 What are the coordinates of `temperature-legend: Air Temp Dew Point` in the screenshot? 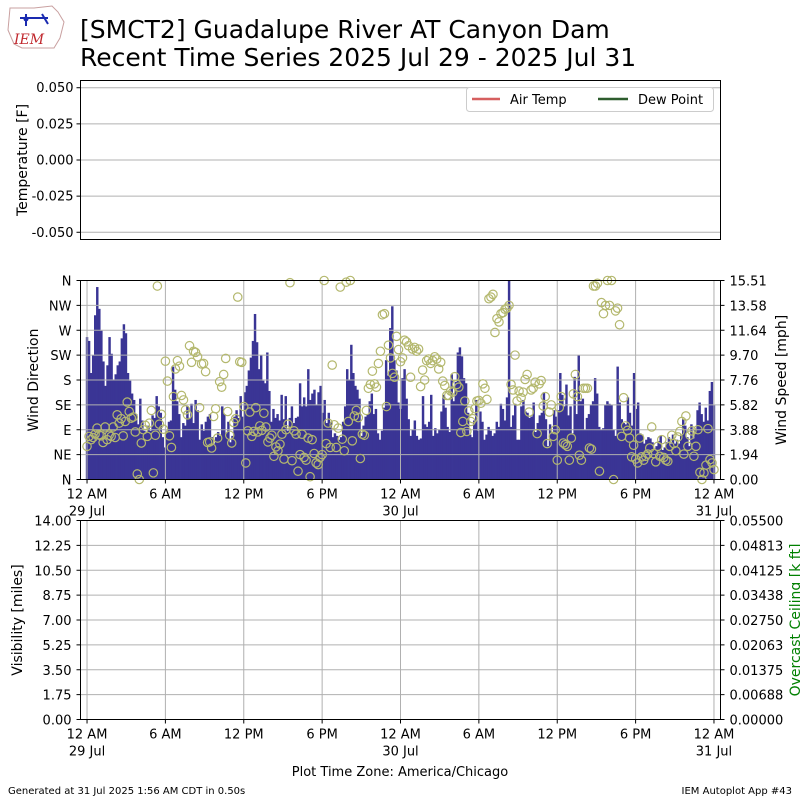 It's located at (590, 99).